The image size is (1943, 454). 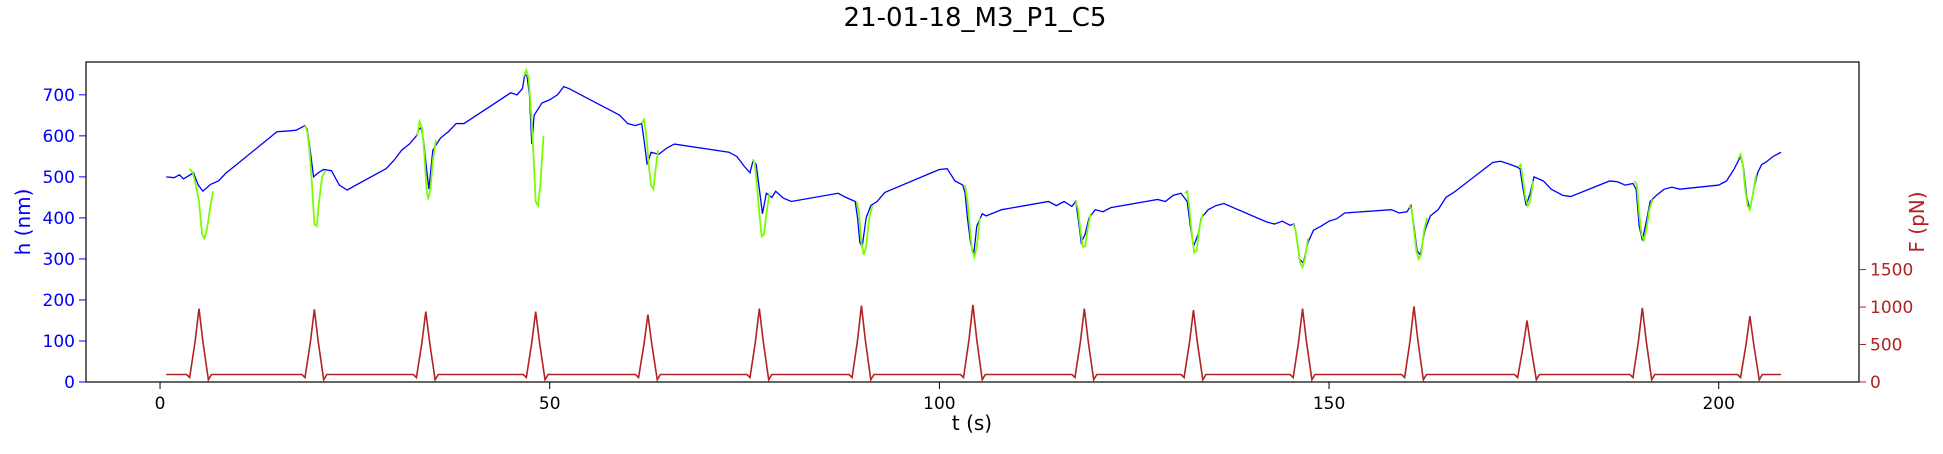 What do you see at coordinates (1329, 404) in the screenshot?
I see `x-tick-label: 150` at bounding box center [1329, 404].